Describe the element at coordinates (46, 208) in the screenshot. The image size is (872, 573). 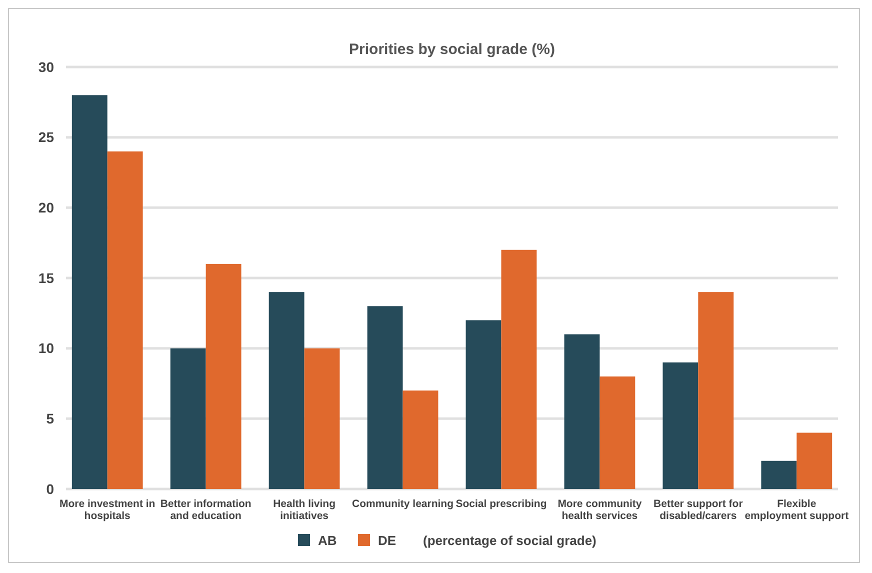
I see `y-tick-label: 20` at that location.